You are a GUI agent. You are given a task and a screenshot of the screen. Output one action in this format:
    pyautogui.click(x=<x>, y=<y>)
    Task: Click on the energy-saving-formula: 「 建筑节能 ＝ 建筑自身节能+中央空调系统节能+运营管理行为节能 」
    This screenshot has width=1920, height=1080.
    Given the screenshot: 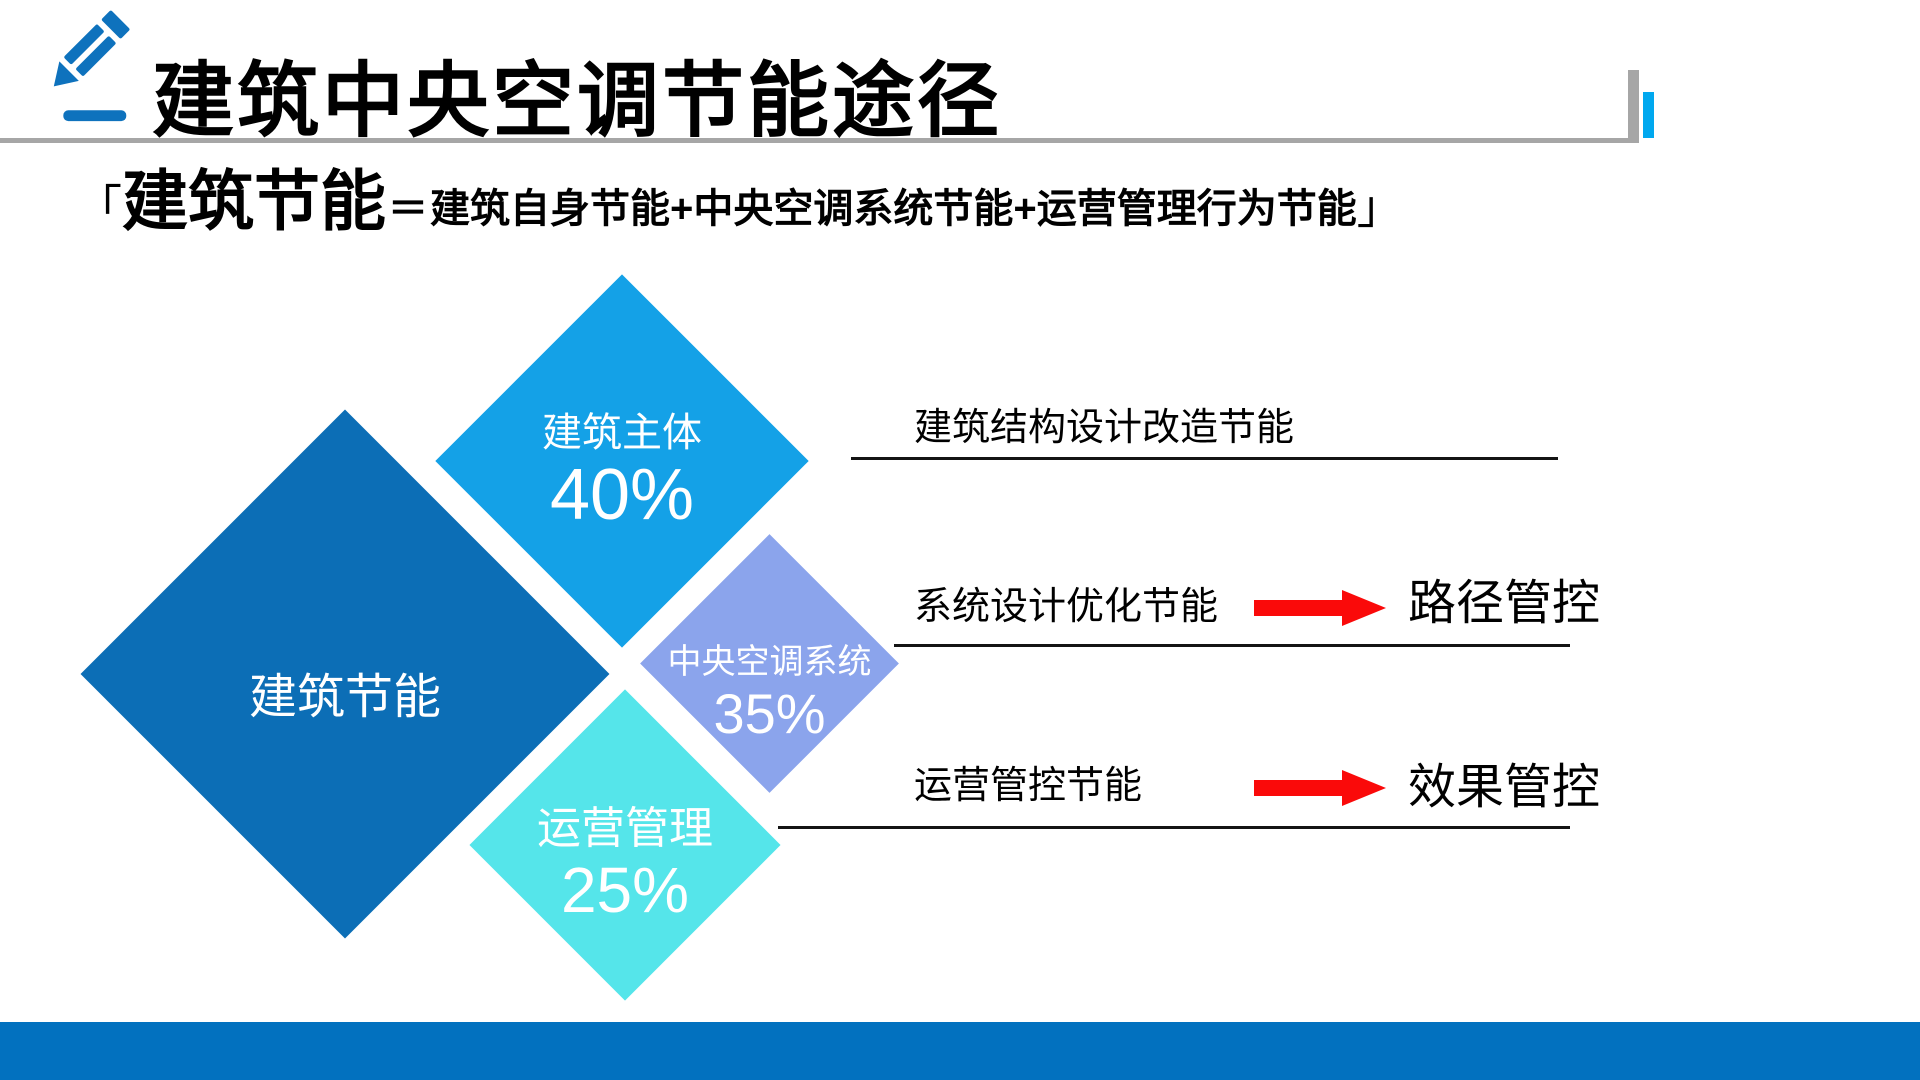 What is the action you would take?
    pyautogui.click(x=739, y=198)
    